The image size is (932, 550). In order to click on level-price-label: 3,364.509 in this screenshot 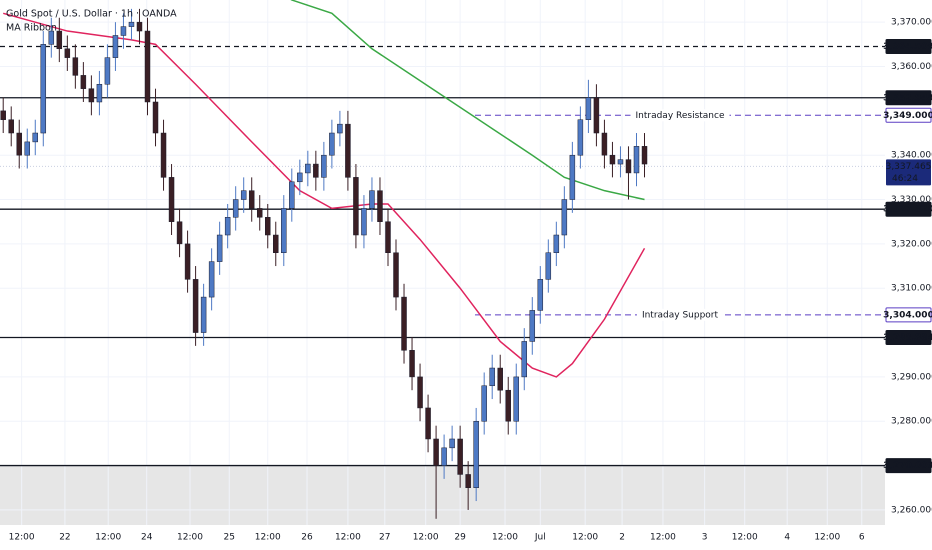, I will do `click(907, 47)`.